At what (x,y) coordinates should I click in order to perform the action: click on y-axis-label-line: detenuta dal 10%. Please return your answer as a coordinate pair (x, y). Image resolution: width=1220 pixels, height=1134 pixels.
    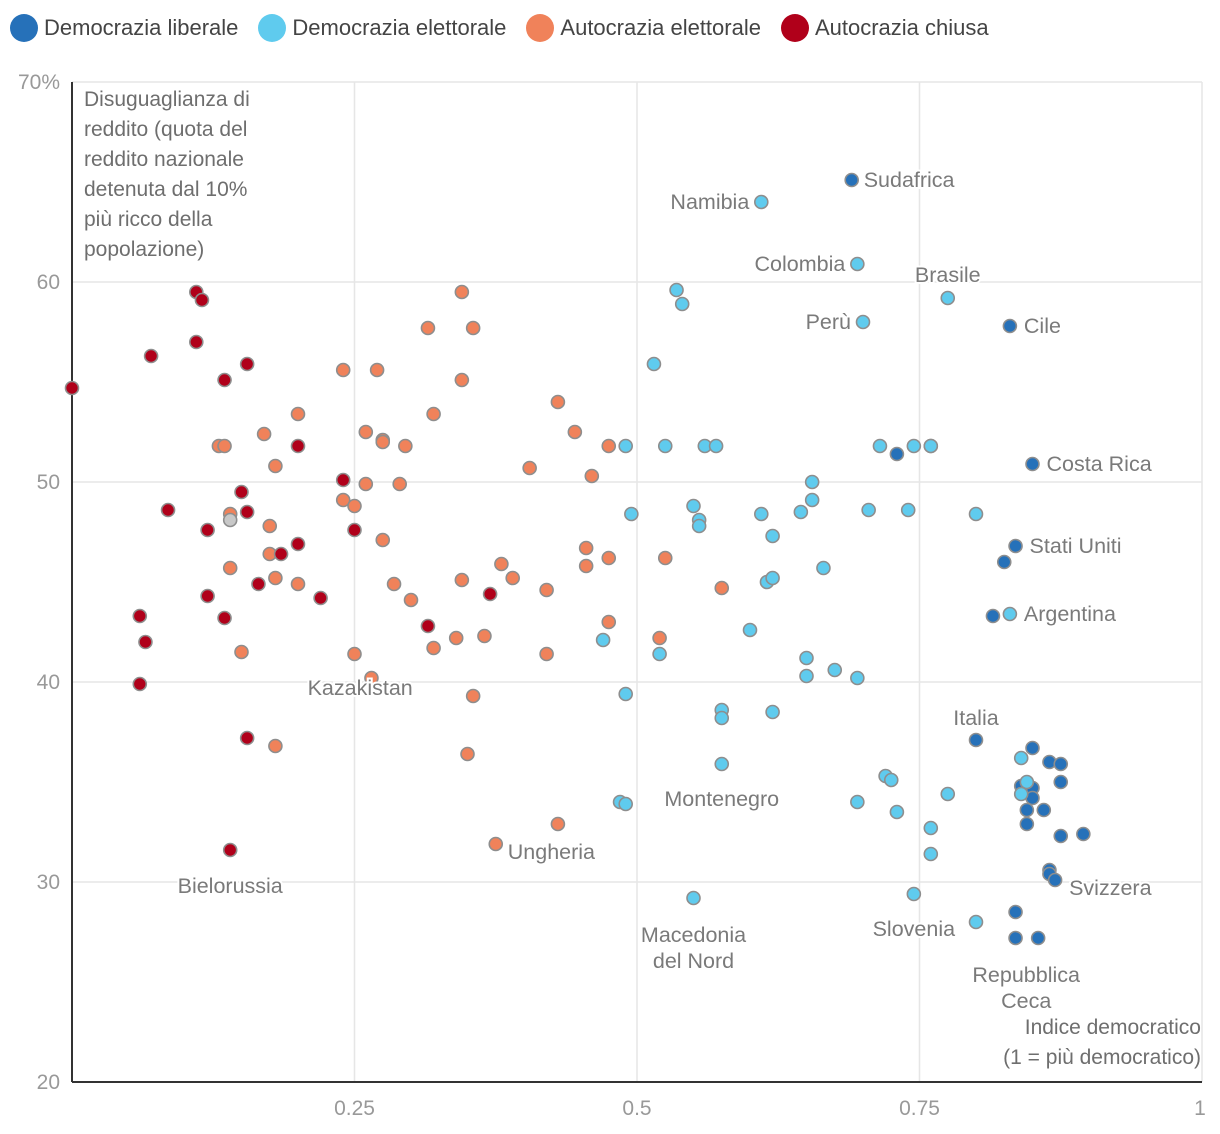
    Looking at the image, I should click on (165, 189).